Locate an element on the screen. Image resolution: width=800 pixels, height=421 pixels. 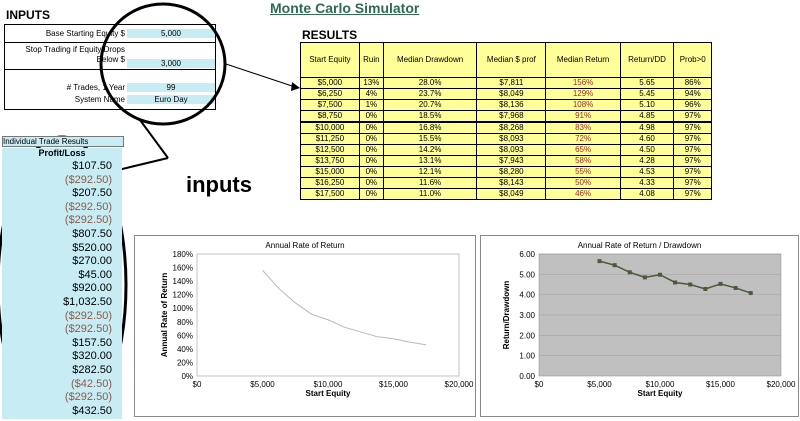
results-cell: 4.50 is located at coordinates (647, 150).